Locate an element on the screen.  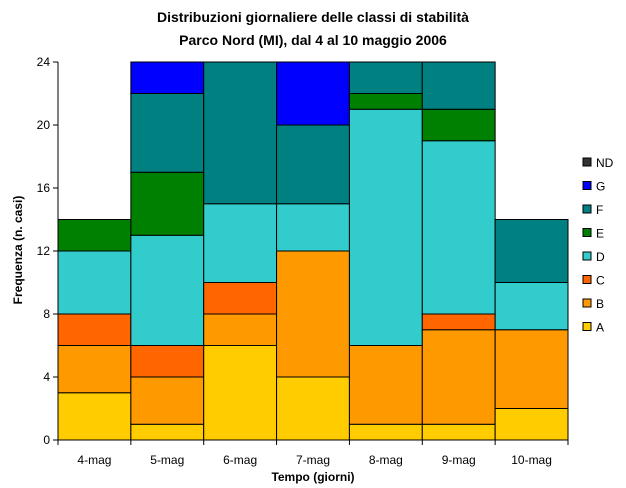
bar-segment-7-mag-g is located at coordinates (313, 93).